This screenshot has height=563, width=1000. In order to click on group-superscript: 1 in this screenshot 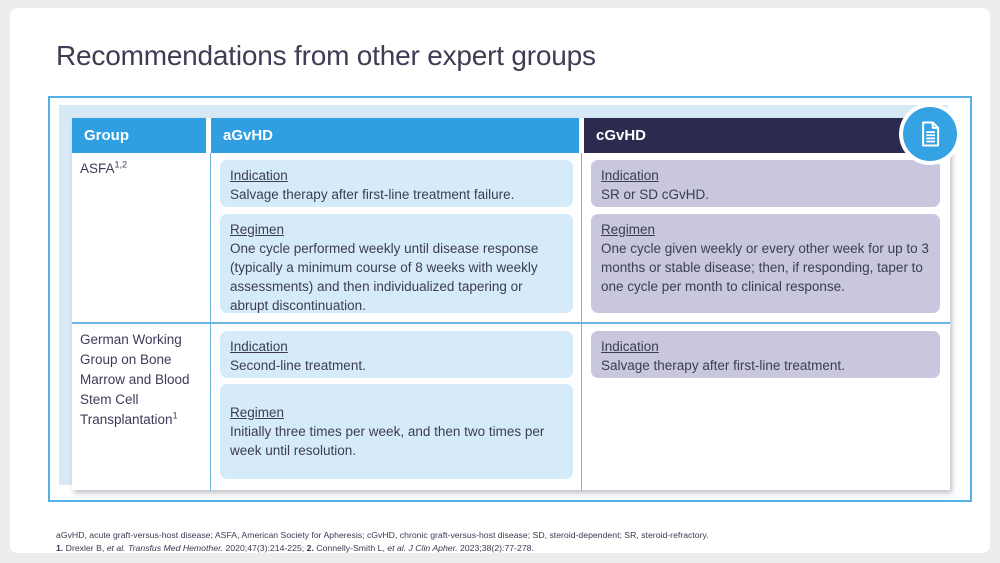, I will do `click(175, 415)`.